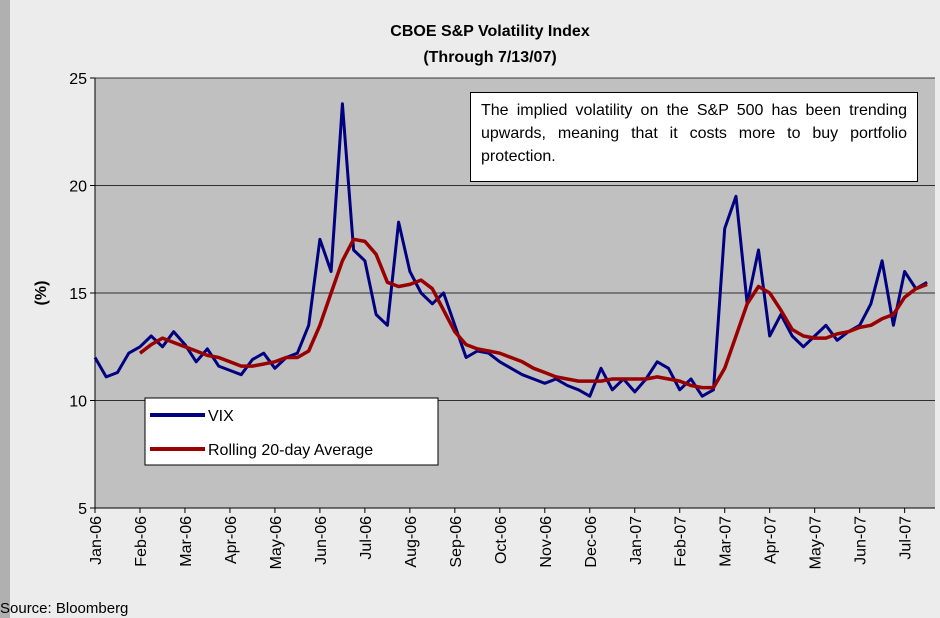  Describe the element at coordinates (411, 542) in the screenshot. I see `x-tick-label: Aug-06` at that location.